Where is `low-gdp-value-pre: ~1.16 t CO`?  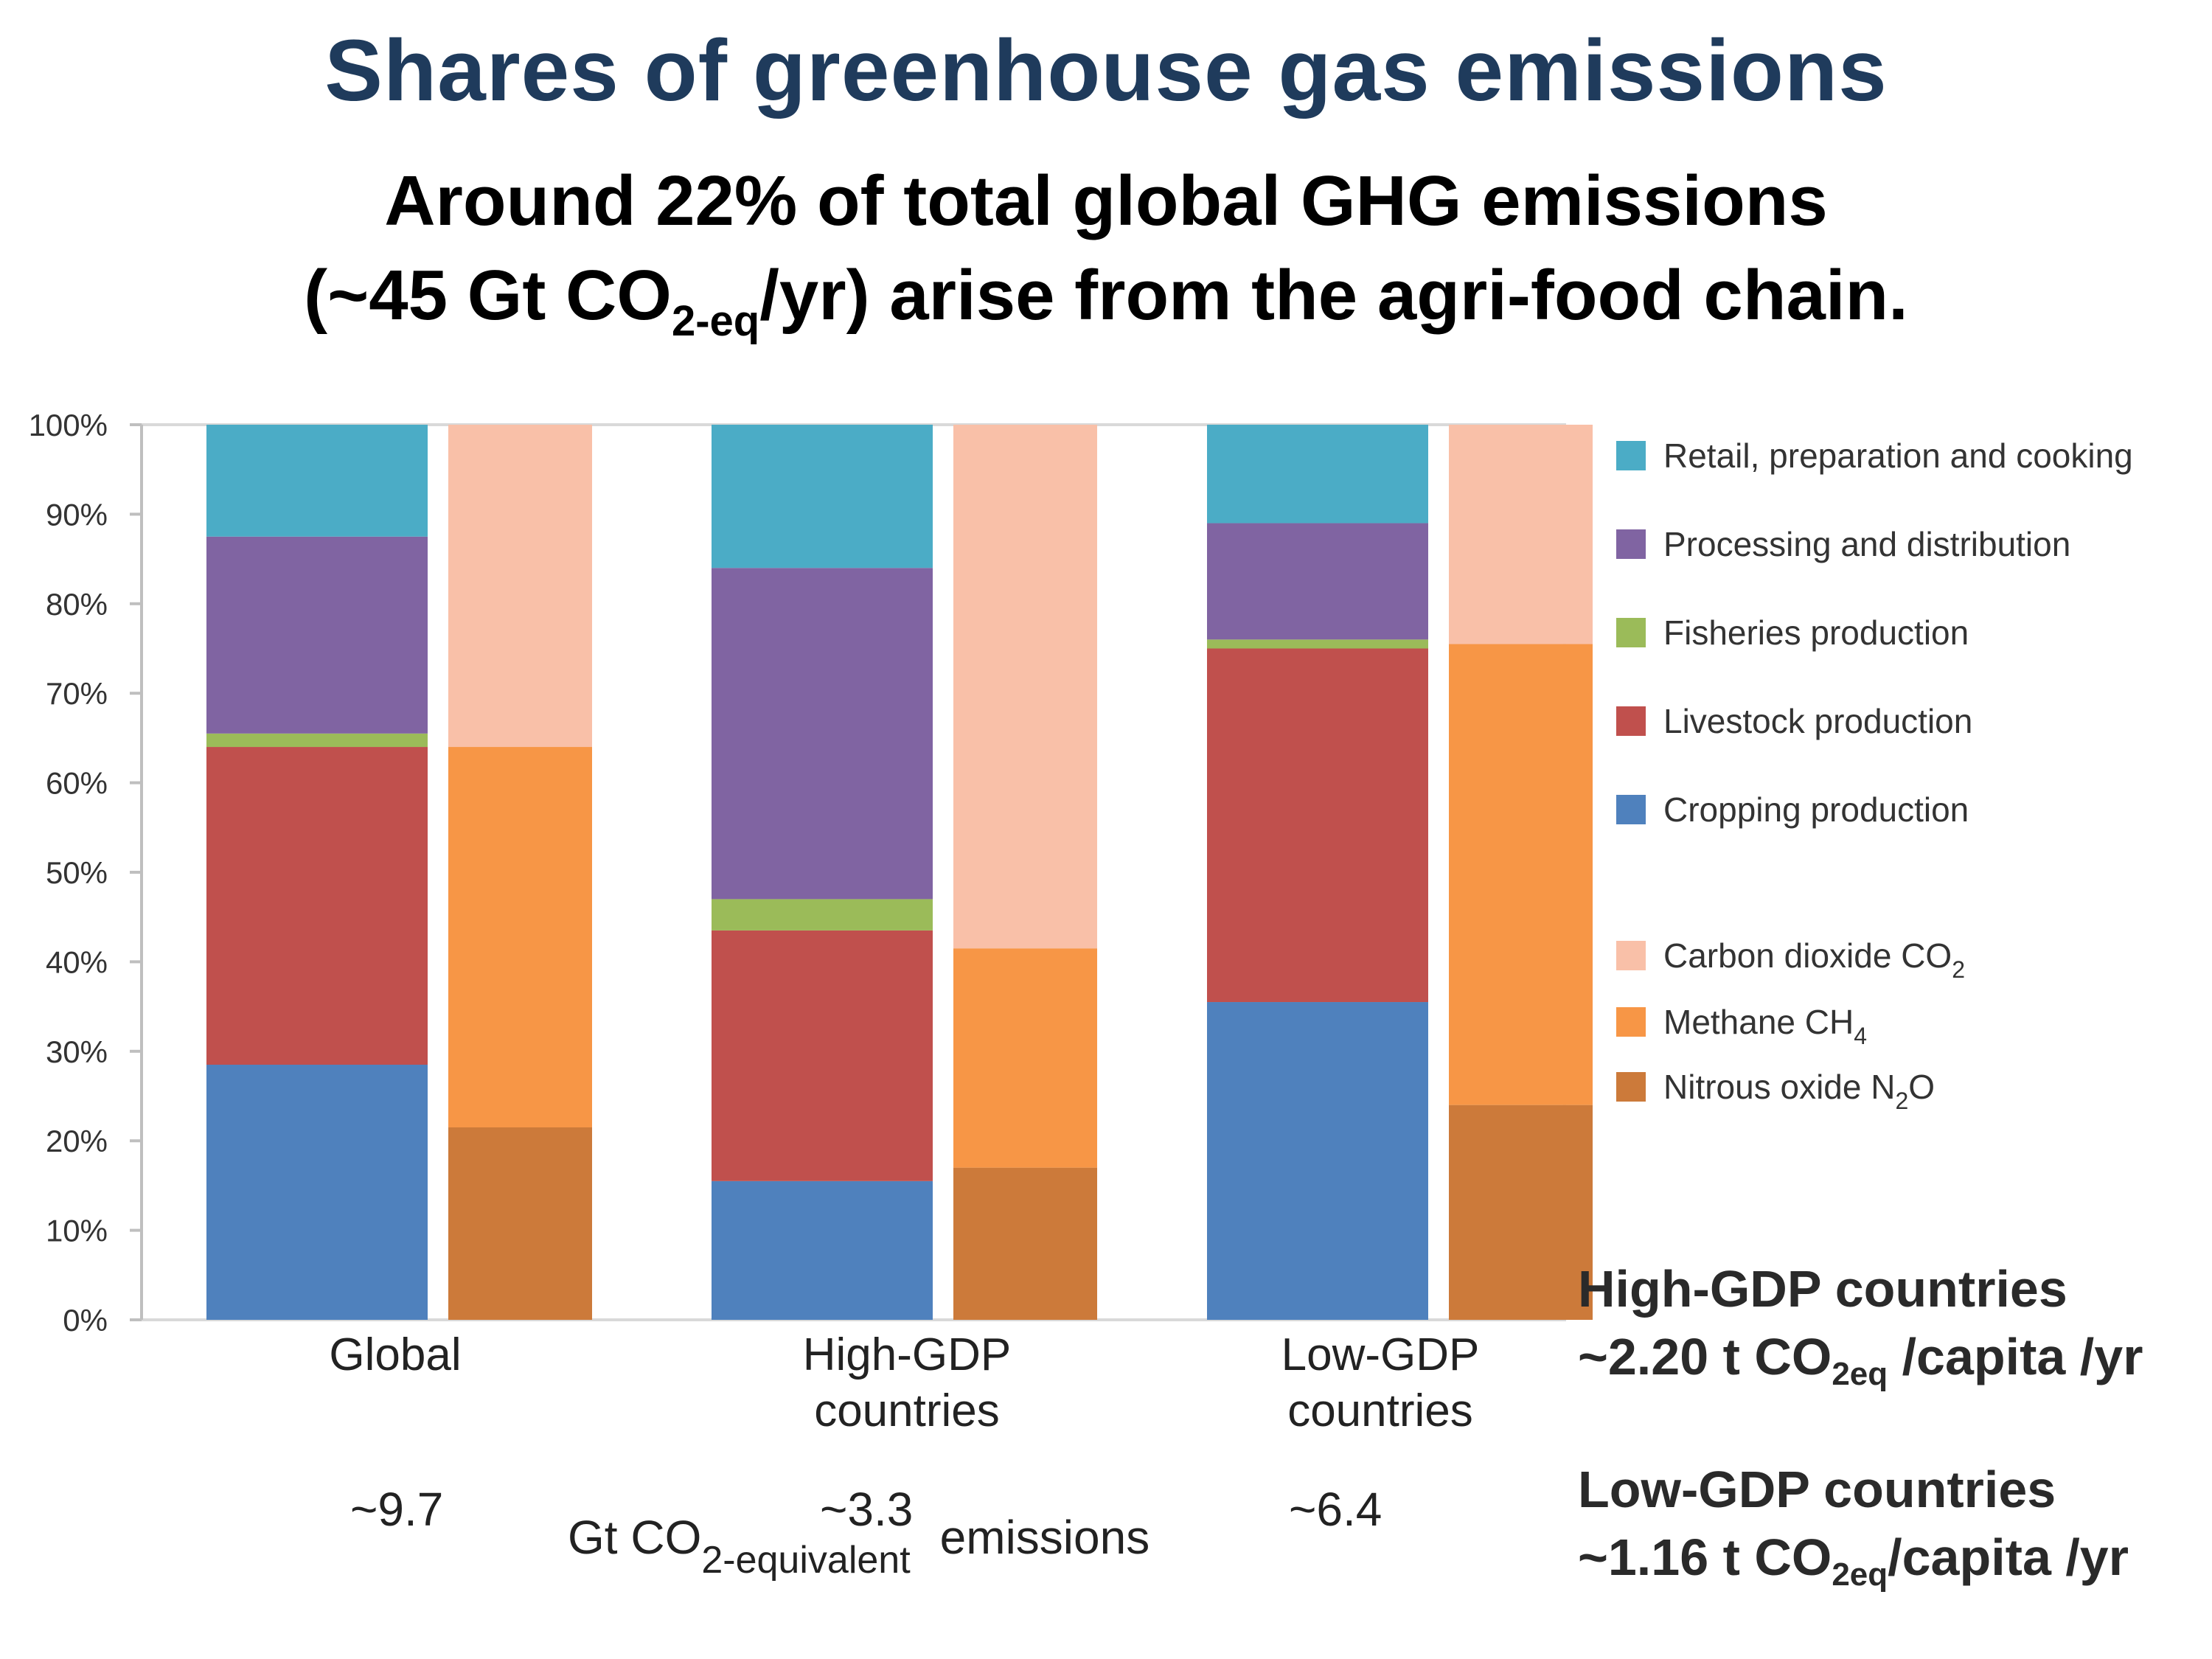 low-gdp-value-pre: ~1.16 t CO is located at coordinates (1705, 1557).